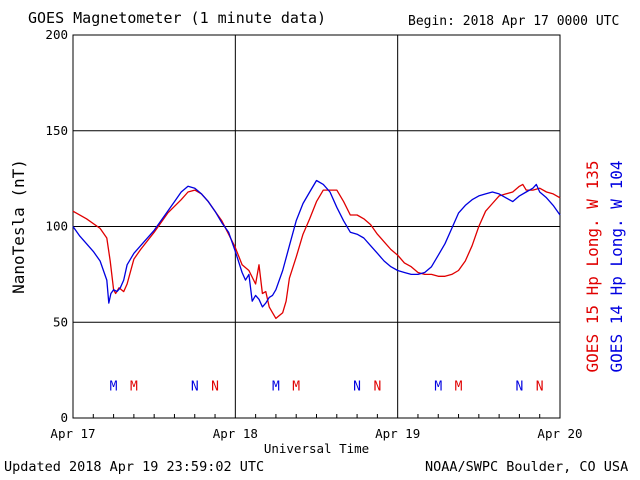 The height and width of the screenshot is (480, 640). I want to click on y-tick-label: 100, so click(56, 226).